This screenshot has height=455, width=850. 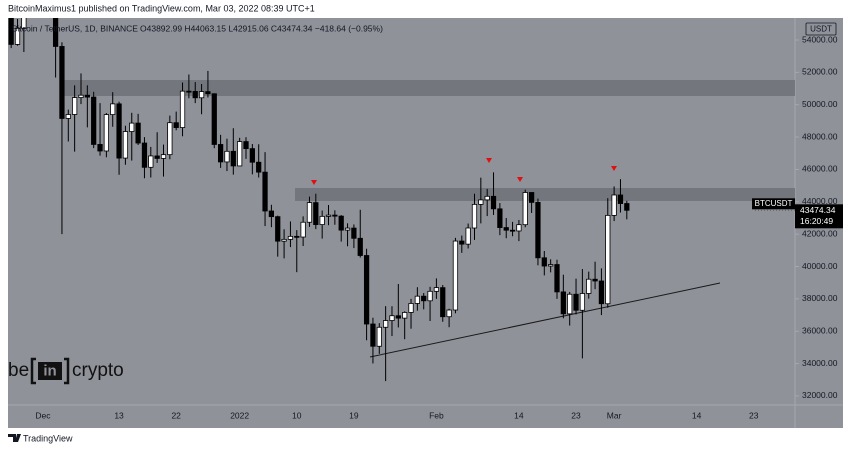 What do you see at coordinates (436, 415) in the screenshot?
I see `x-tick-label: Feb` at bounding box center [436, 415].